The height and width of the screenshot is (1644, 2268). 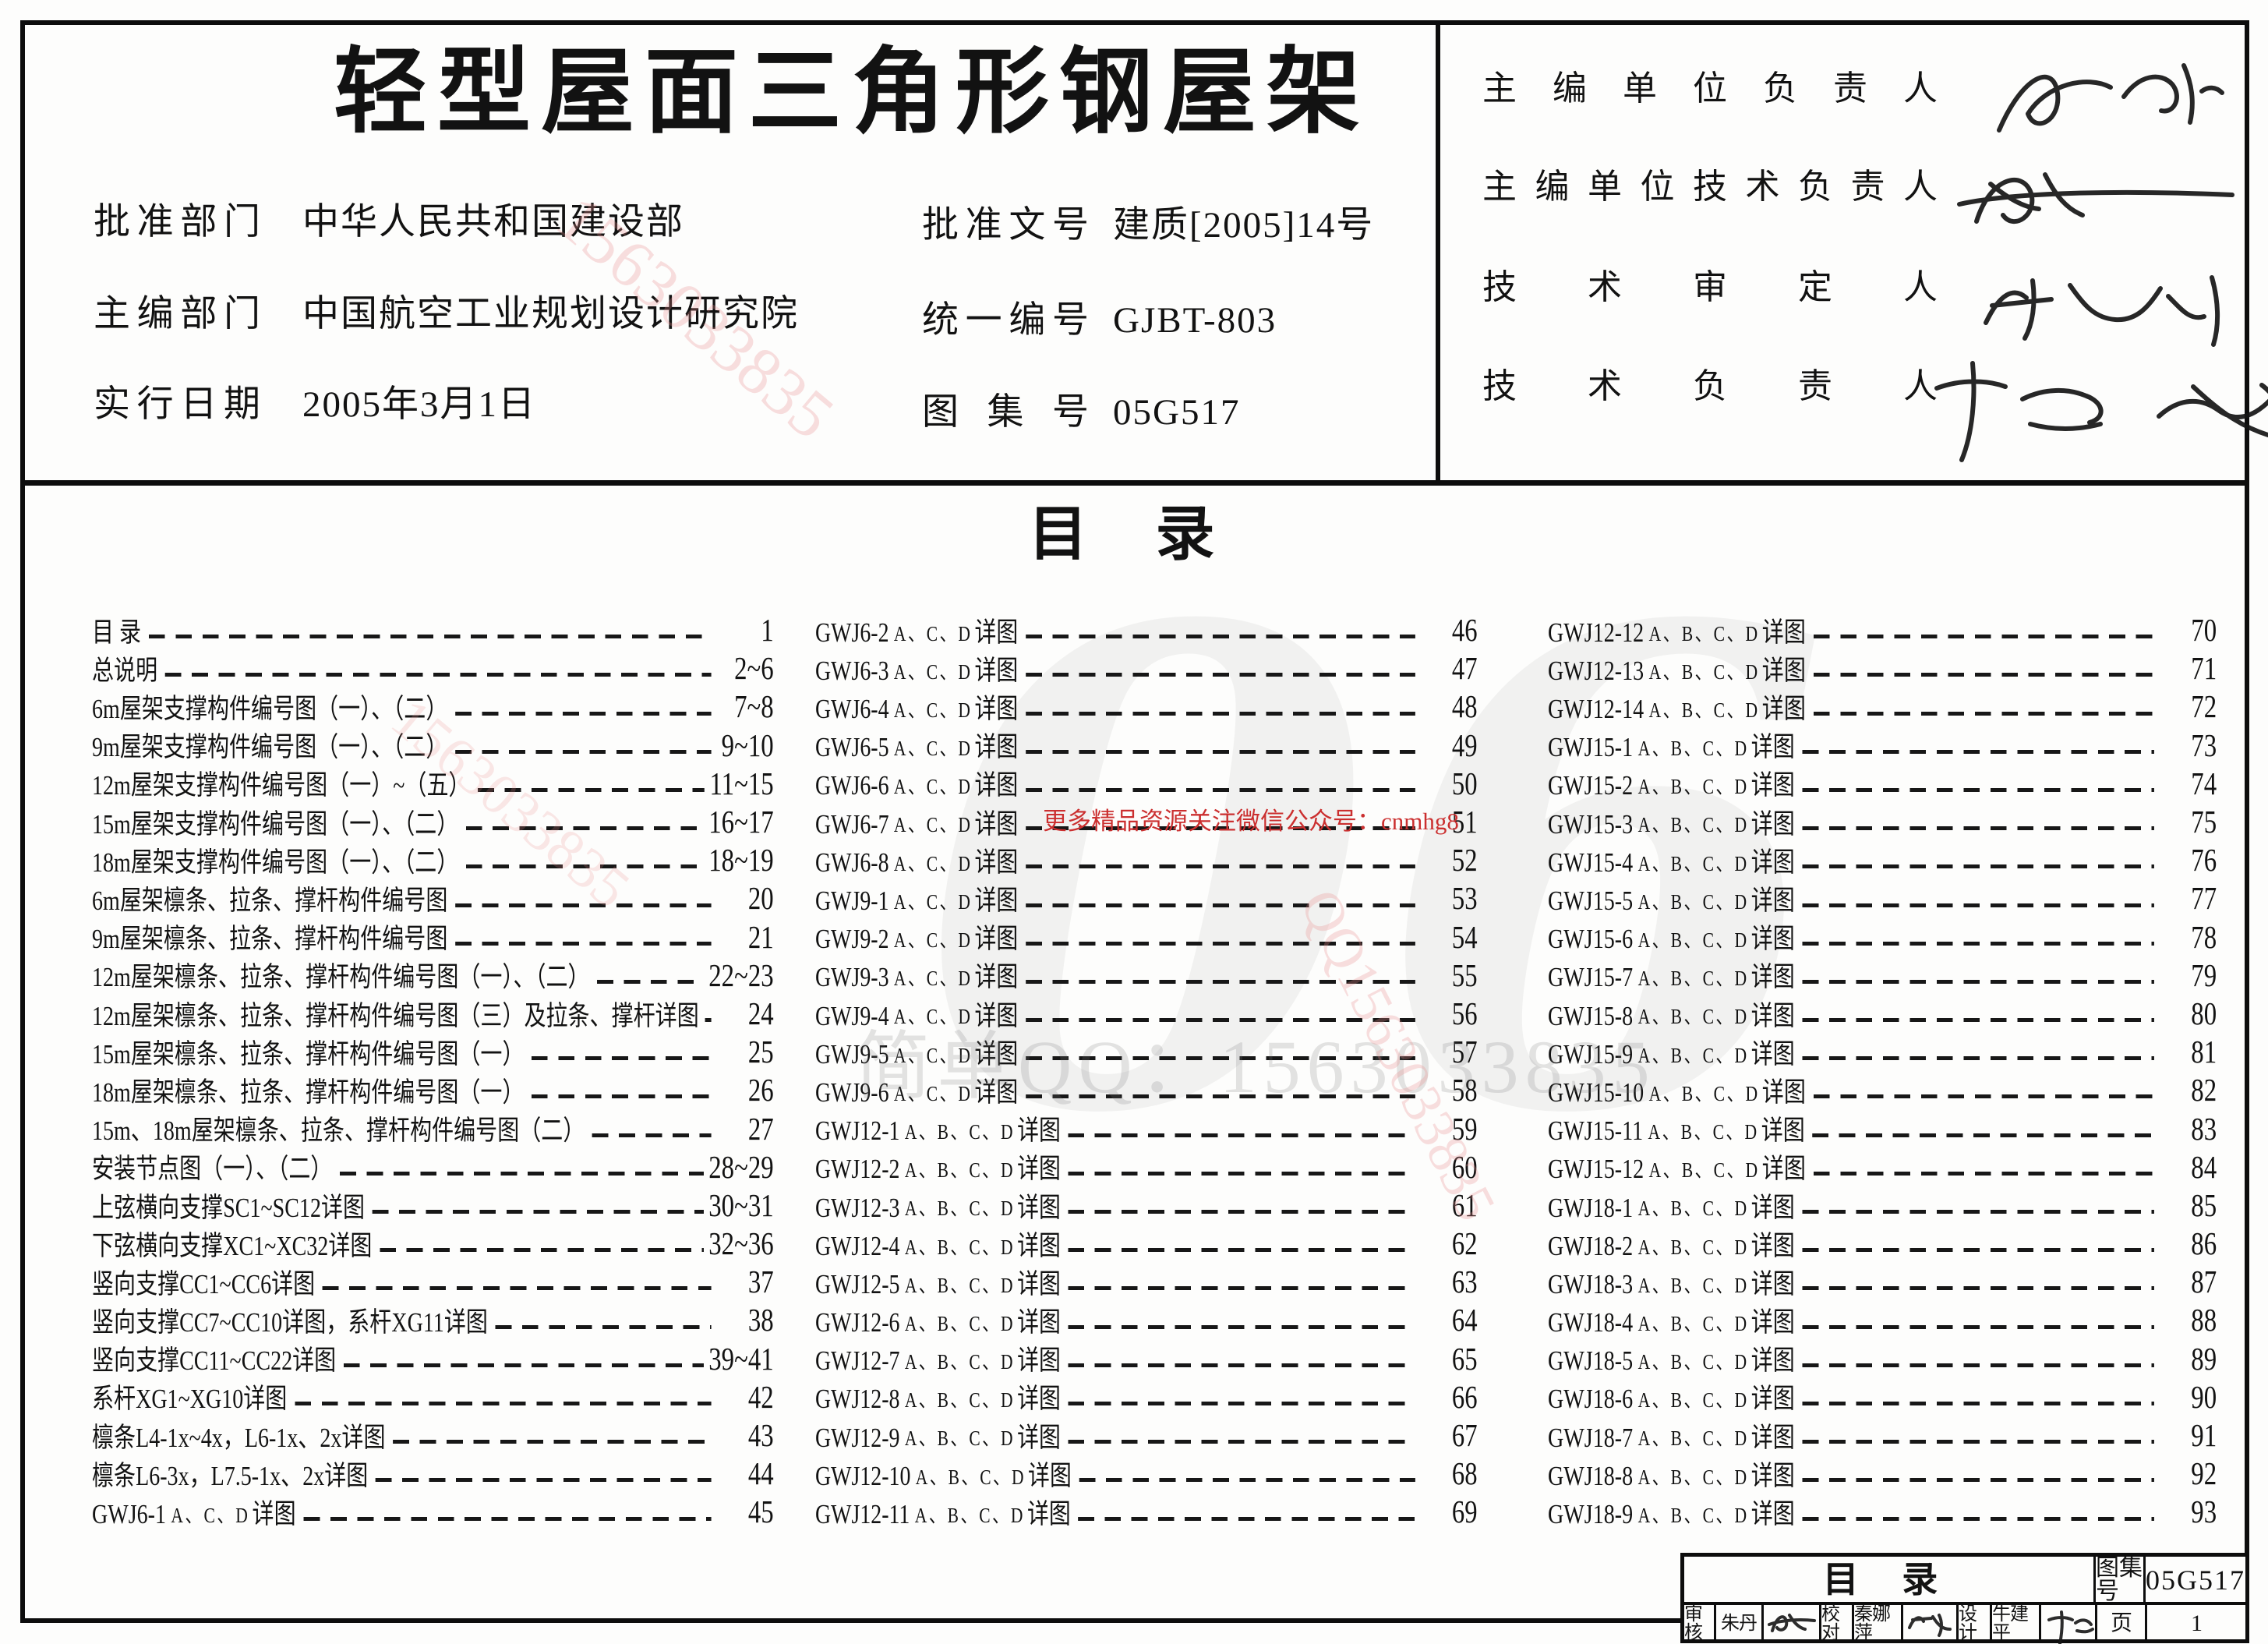 I want to click on tech-approver-label: 技术审定人, so click(x=1710, y=287).